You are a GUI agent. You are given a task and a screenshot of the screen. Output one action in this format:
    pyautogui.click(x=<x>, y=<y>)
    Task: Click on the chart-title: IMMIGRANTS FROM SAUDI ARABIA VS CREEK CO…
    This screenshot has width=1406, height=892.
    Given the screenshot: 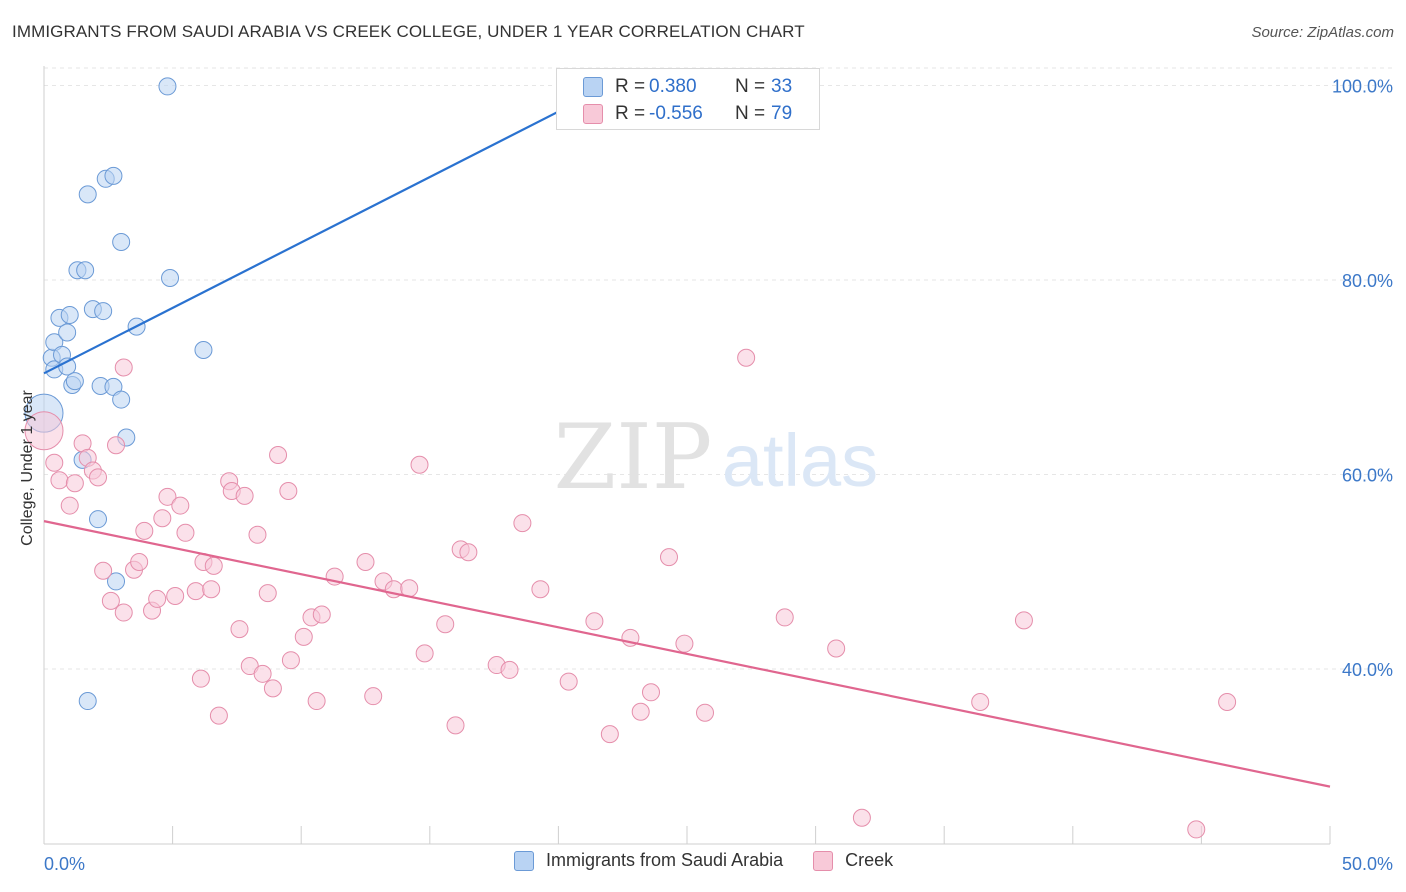 What is the action you would take?
    pyautogui.click(x=408, y=31)
    